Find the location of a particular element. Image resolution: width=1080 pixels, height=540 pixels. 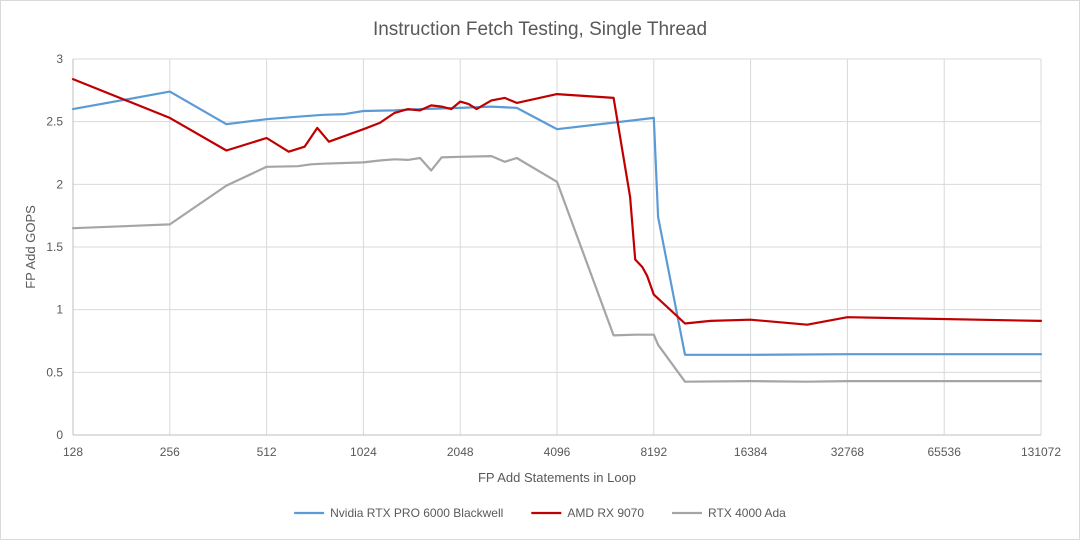

legend-label-2: AMD RX 9070 is located at coordinates (605, 513).